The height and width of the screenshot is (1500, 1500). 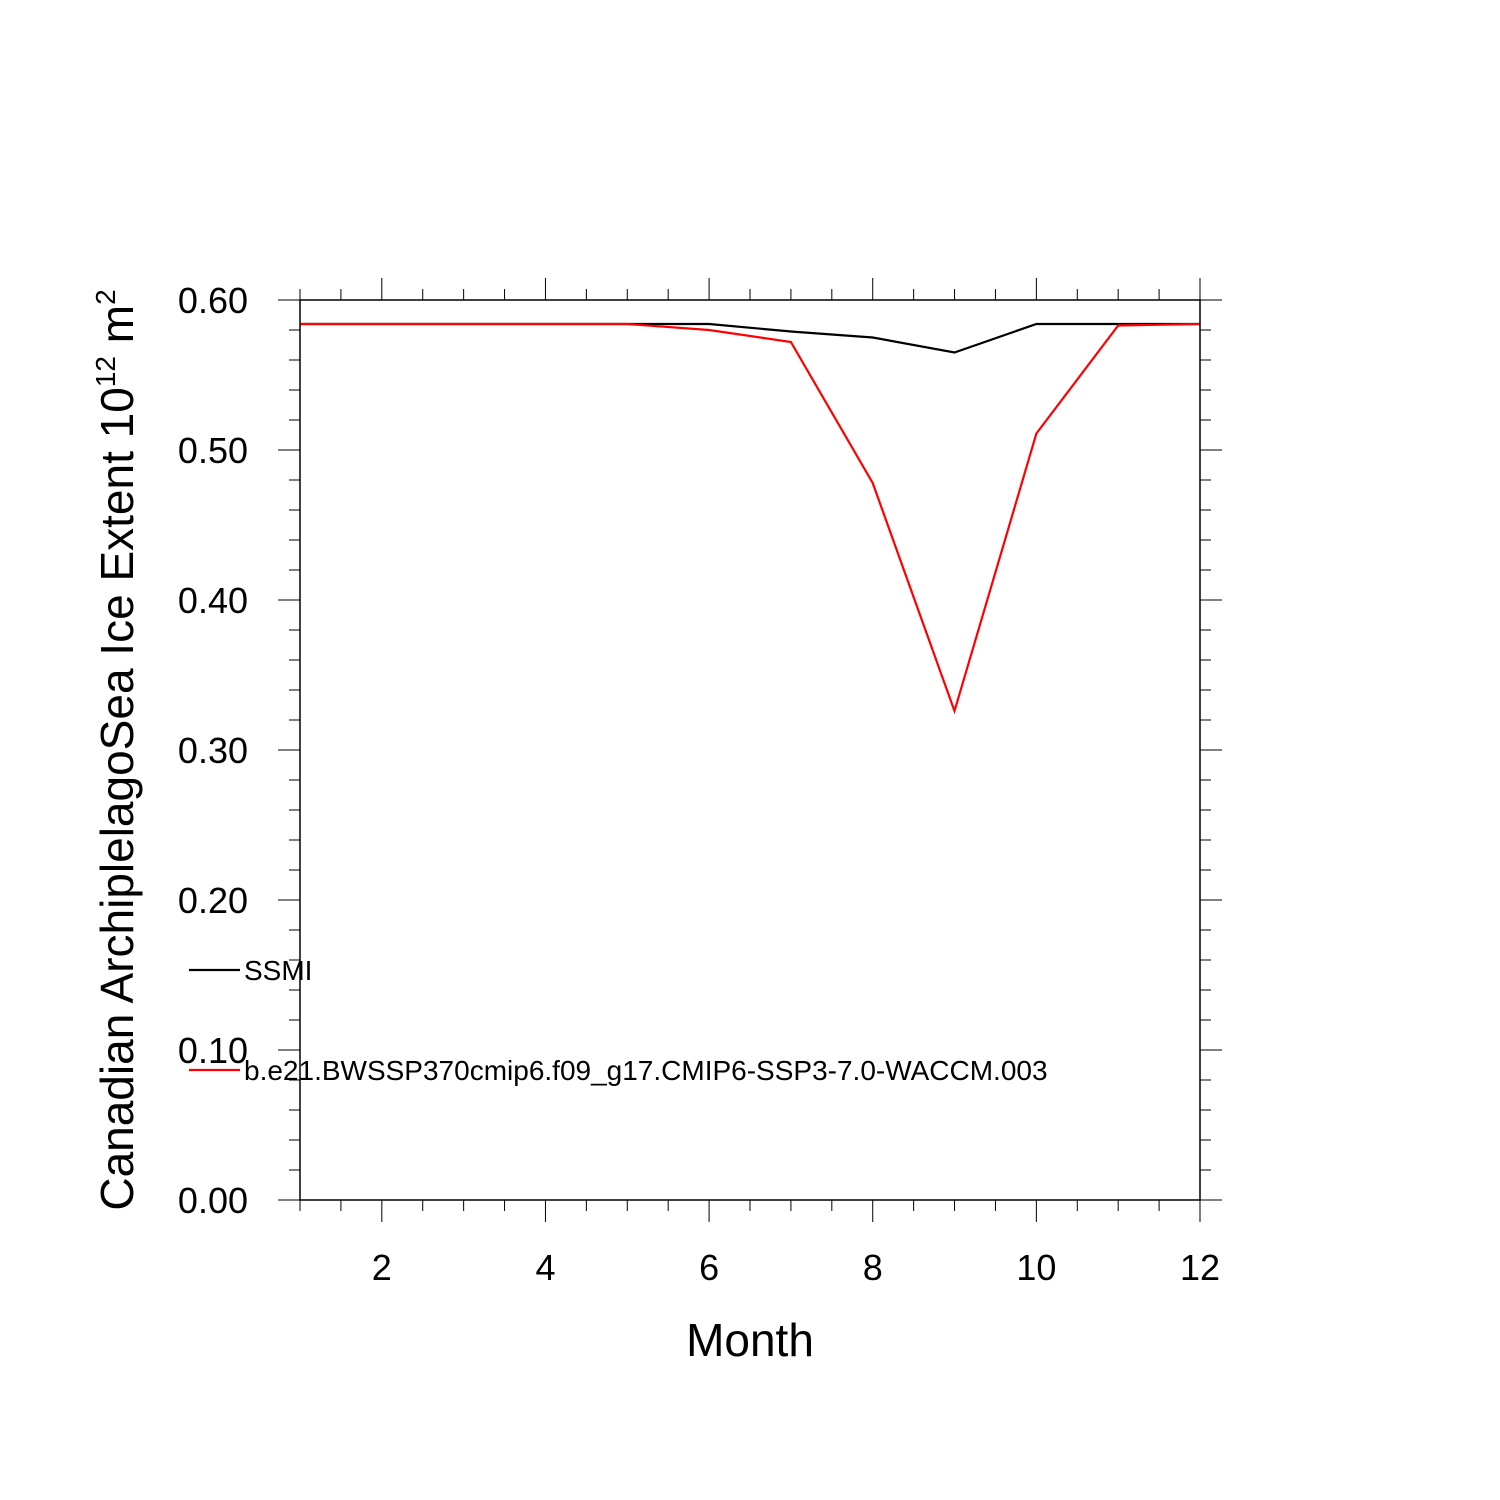 What do you see at coordinates (117, 798) in the screenshot?
I see `y-axis-title-text: Canadian ArchiplelagoSea Ice Extent 10` at bounding box center [117, 798].